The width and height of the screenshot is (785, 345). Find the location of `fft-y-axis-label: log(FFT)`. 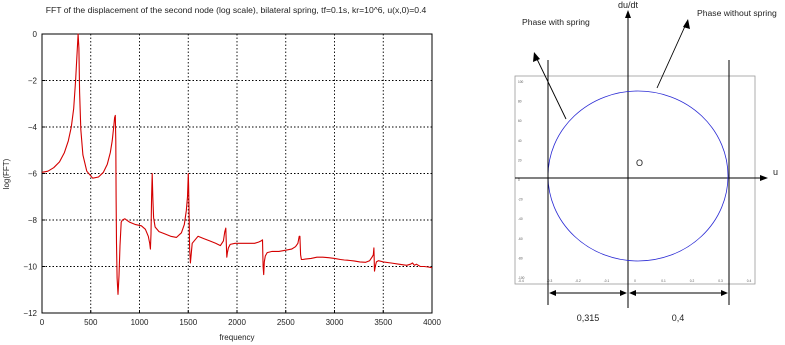

fft-y-axis-label: log(FFT) is located at coordinates (6, 173).